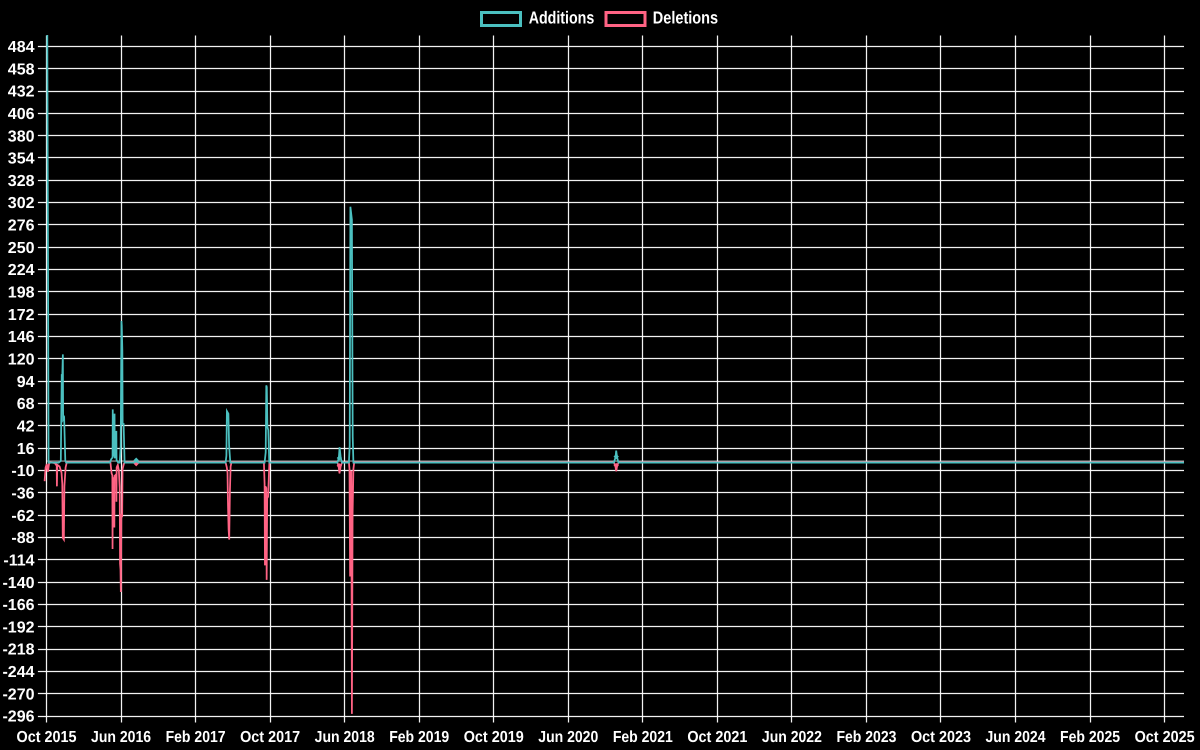  What do you see at coordinates (21, 159) in the screenshot?
I see `svg-text: 354` at bounding box center [21, 159].